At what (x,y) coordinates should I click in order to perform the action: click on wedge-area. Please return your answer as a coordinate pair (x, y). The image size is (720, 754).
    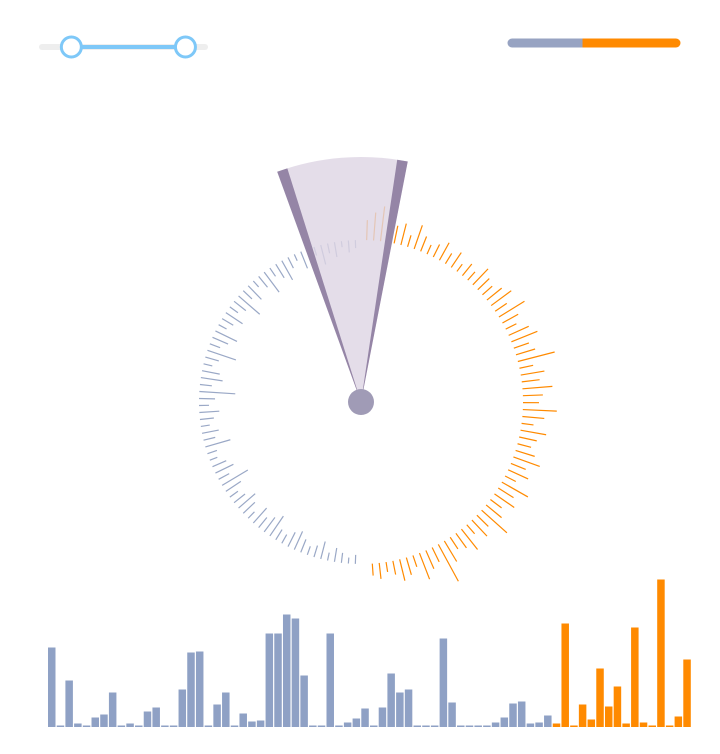
    Looking at the image, I should click on (342, 279).